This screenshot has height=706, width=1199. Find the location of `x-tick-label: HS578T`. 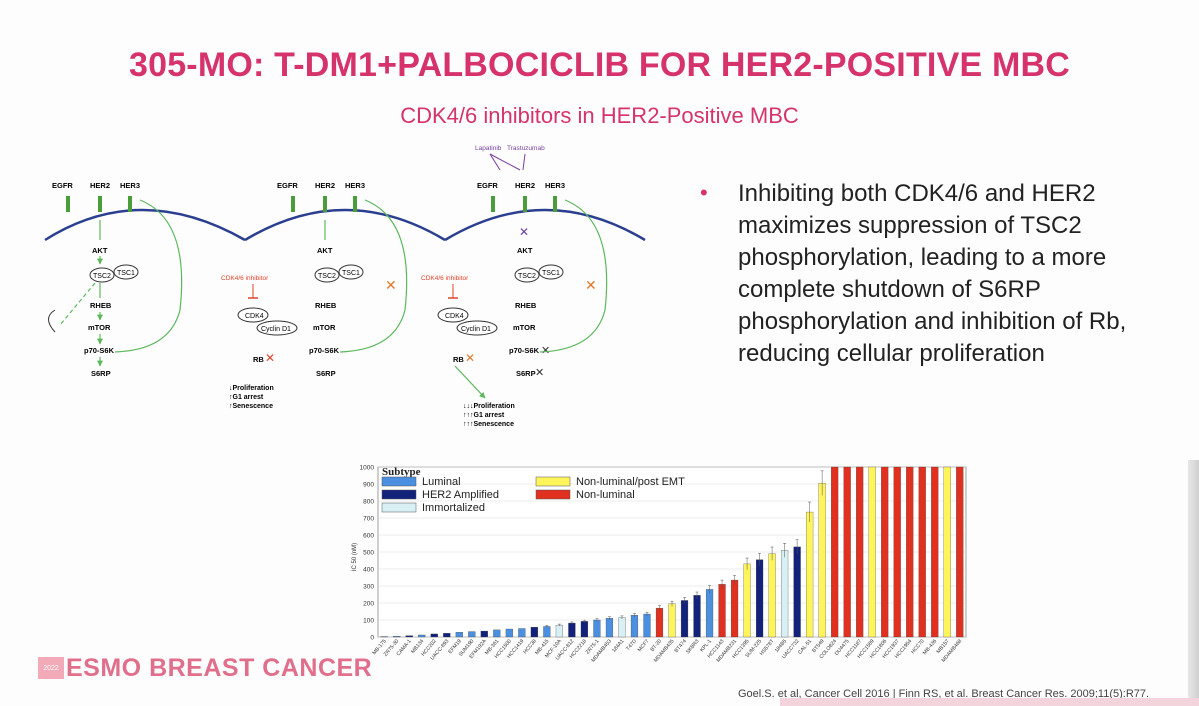

x-tick-label: HS578T is located at coordinates (767, 647).